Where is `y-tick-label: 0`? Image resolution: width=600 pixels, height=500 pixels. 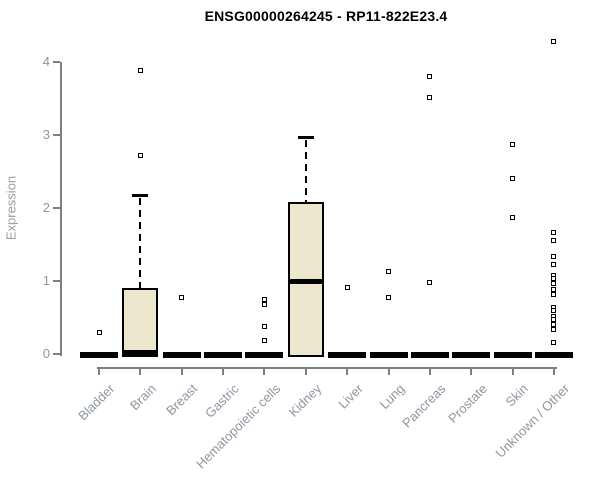 y-tick-label: 0 is located at coordinates (46, 353).